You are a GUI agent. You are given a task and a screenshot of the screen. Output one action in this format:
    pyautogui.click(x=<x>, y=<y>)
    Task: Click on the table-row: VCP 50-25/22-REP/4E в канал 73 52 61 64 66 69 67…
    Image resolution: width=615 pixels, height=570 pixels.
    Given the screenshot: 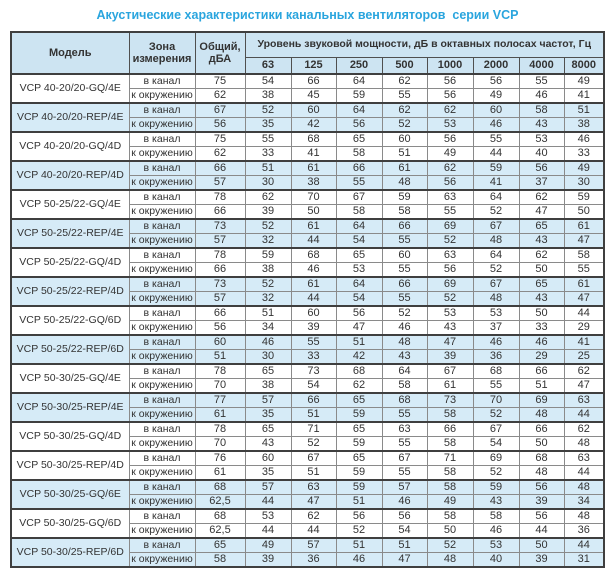 What is the action you would take?
    pyautogui.click(x=307, y=233)
    